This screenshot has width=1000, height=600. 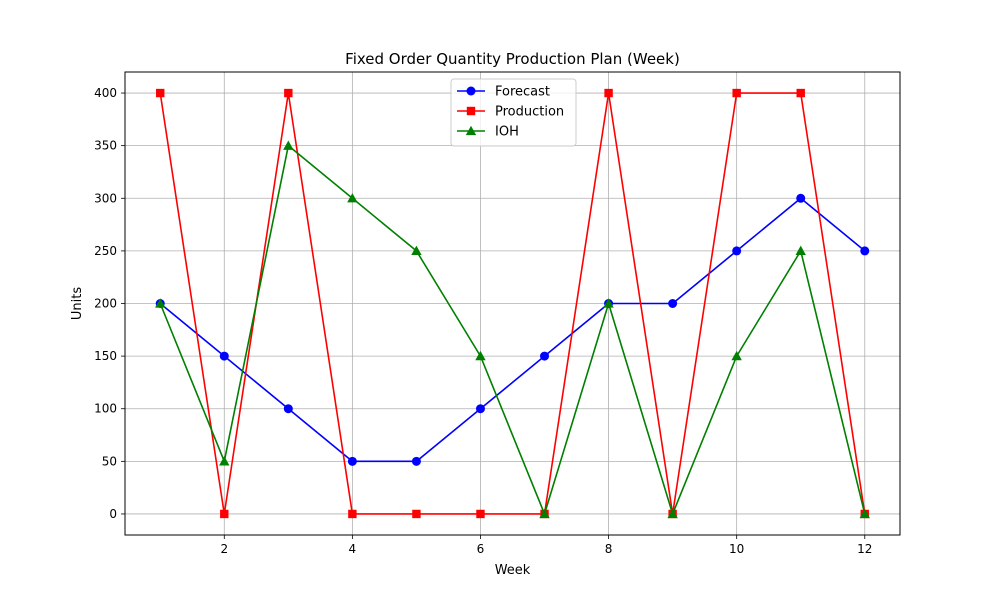 What do you see at coordinates (105, 251) in the screenshot?
I see `y-tick-label: 250` at bounding box center [105, 251].